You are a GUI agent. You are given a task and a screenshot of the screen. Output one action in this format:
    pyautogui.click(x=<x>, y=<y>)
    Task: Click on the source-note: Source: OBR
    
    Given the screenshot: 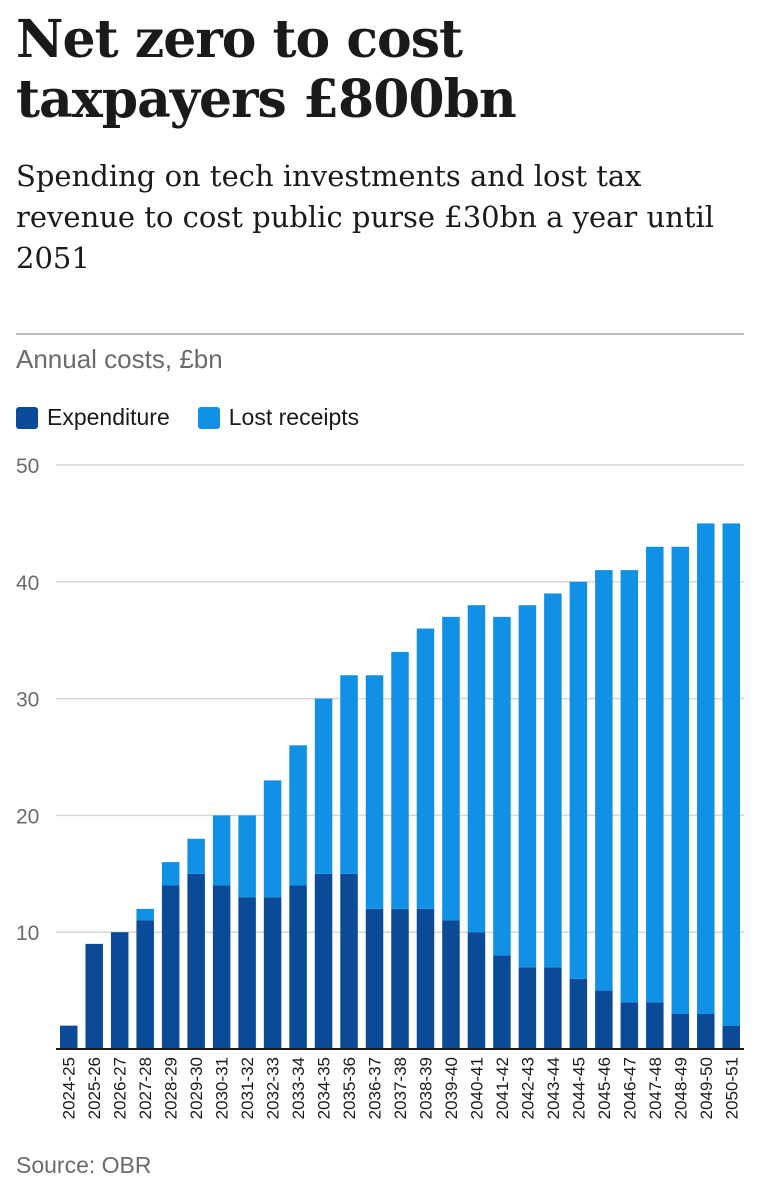 What is the action you would take?
    pyautogui.click(x=84, y=1165)
    